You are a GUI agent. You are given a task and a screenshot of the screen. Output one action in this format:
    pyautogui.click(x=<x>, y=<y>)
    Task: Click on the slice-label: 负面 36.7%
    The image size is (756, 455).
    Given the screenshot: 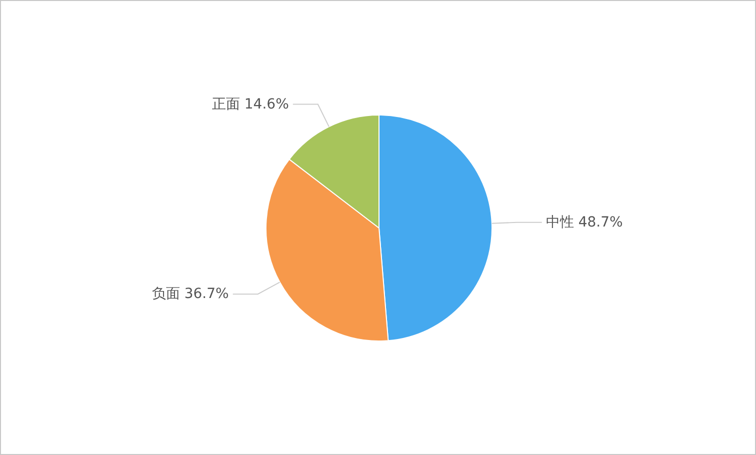 What is the action you would take?
    pyautogui.click(x=190, y=294)
    